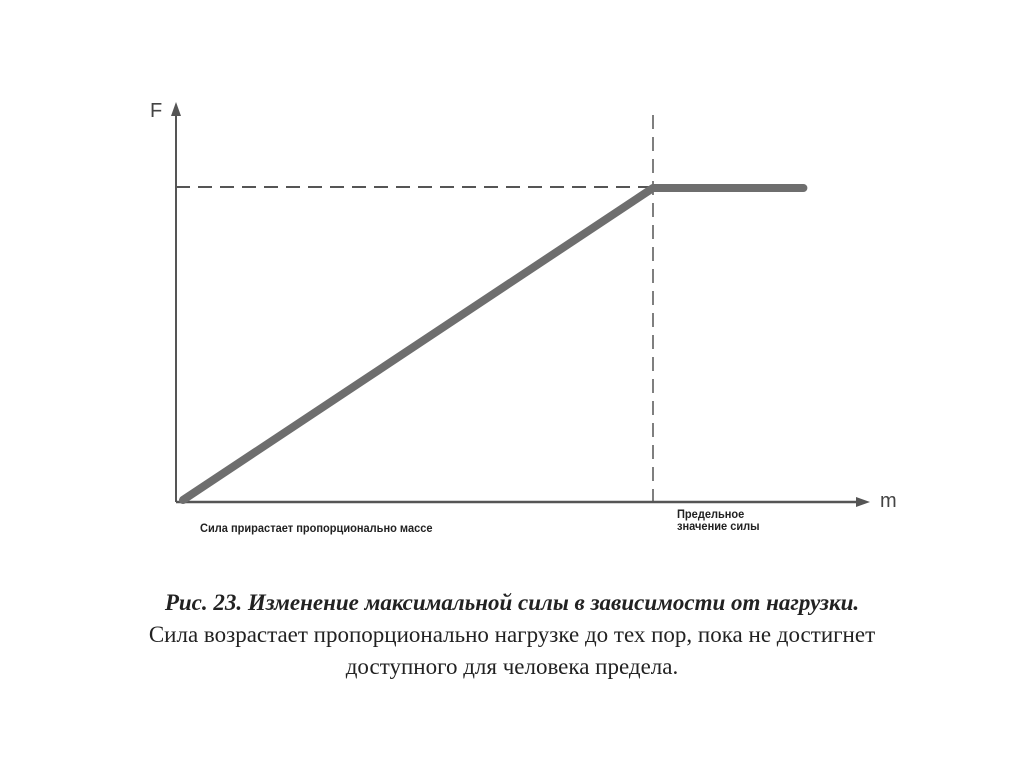  What do you see at coordinates (316, 528) in the screenshot?
I see `annotation-proportional: Сила прирастает пропорционально массе` at bounding box center [316, 528].